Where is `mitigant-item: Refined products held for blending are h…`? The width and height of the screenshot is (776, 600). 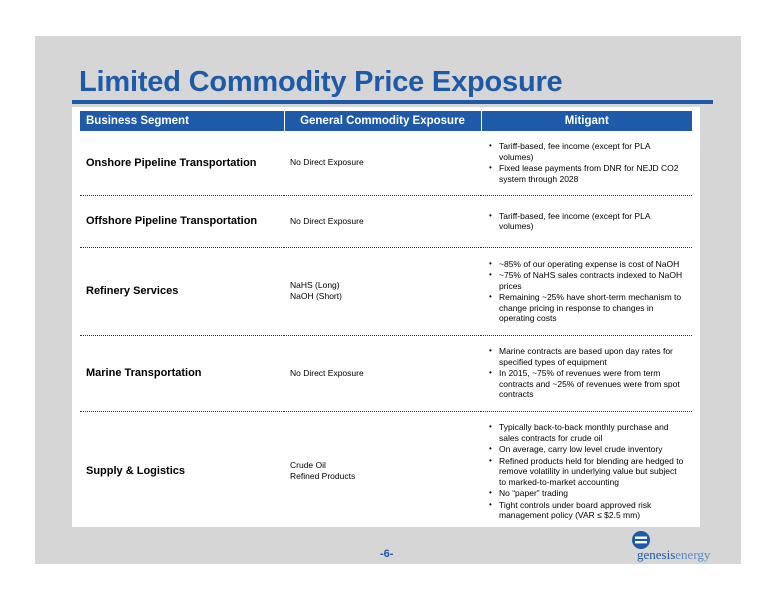 mitigant-item: Refined products held for blending are h… is located at coordinates (587, 472).